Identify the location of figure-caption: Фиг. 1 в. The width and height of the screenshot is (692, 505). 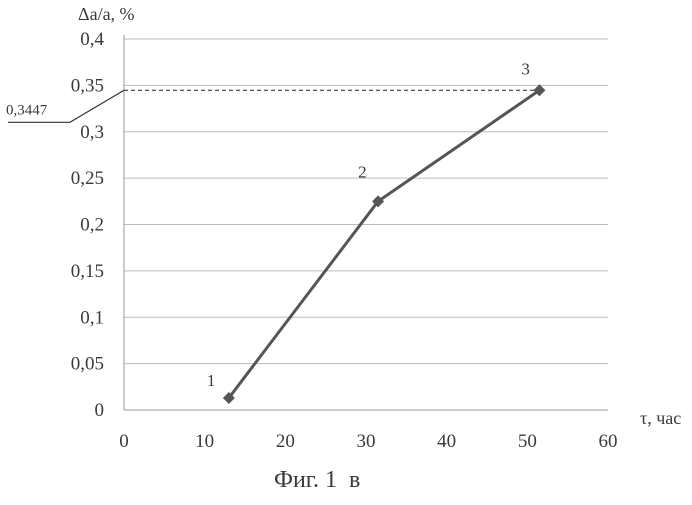
(317, 480).